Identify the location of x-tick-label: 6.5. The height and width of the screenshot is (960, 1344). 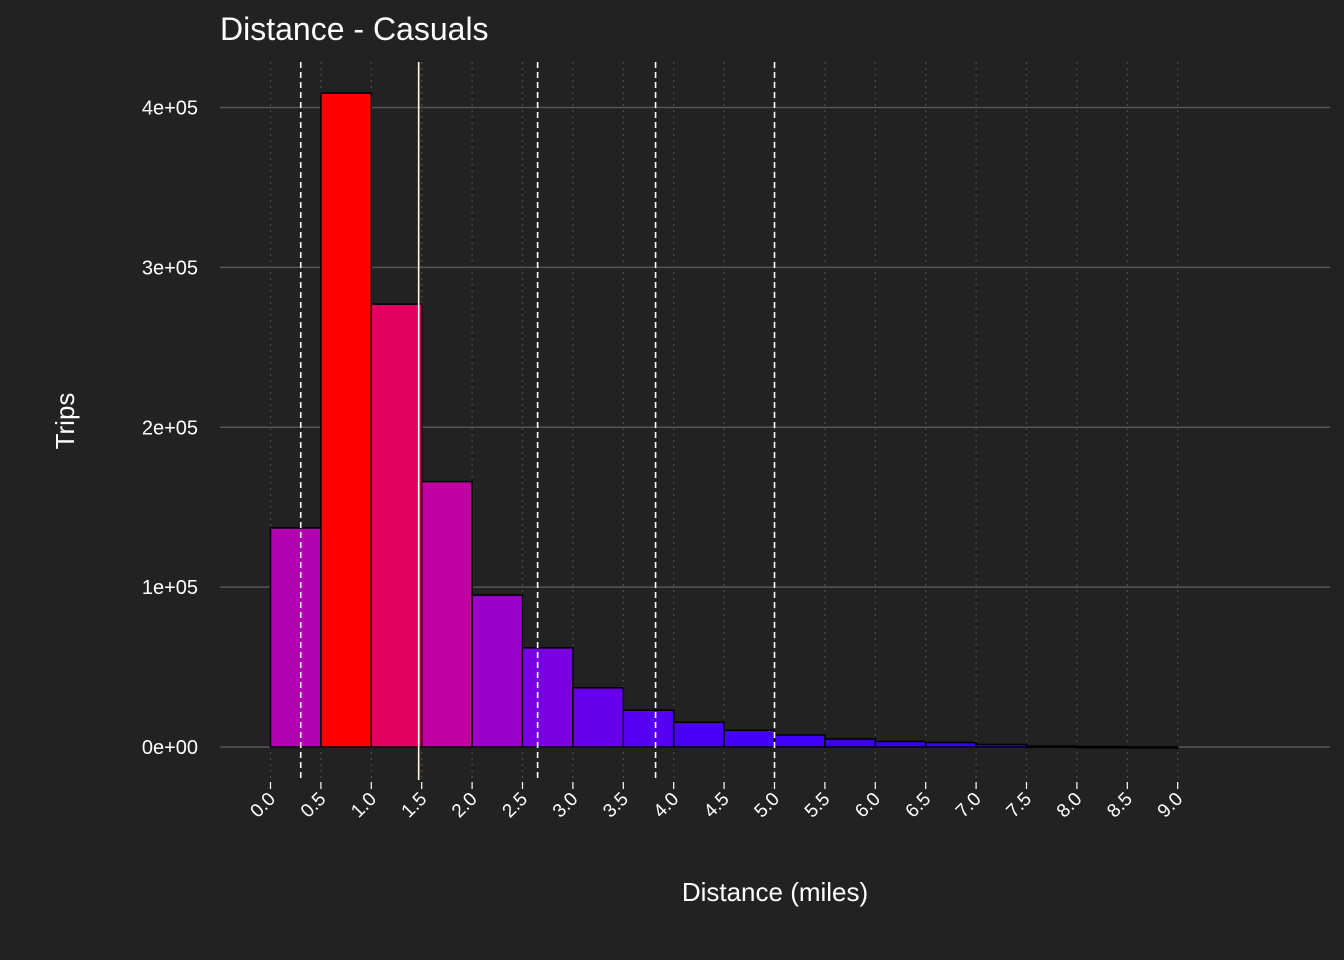
(919, 806).